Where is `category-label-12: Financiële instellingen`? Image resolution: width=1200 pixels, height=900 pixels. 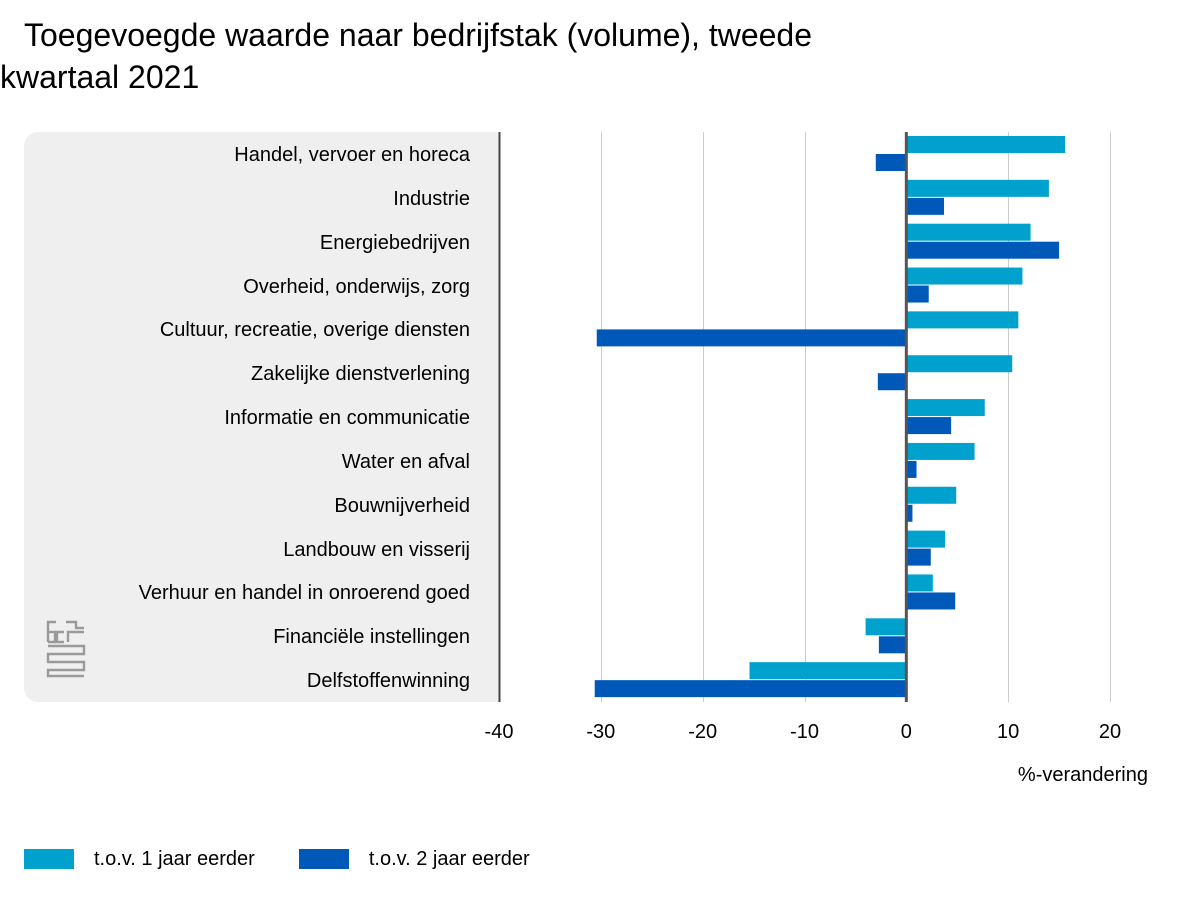
category-label-12: Financiële instellingen is located at coordinates (371, 637).